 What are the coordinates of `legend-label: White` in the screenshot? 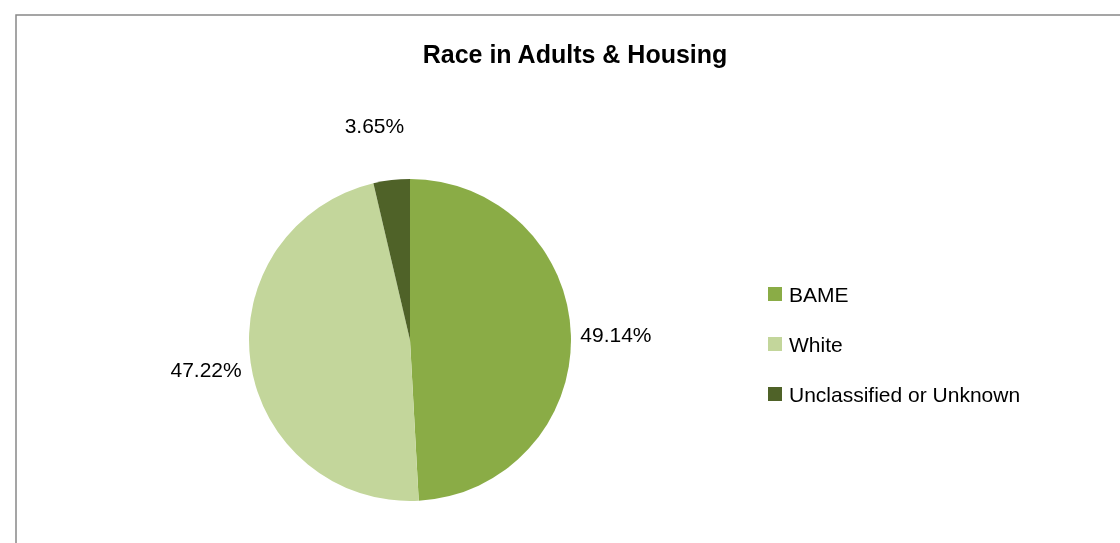 It's located at (816, 344).